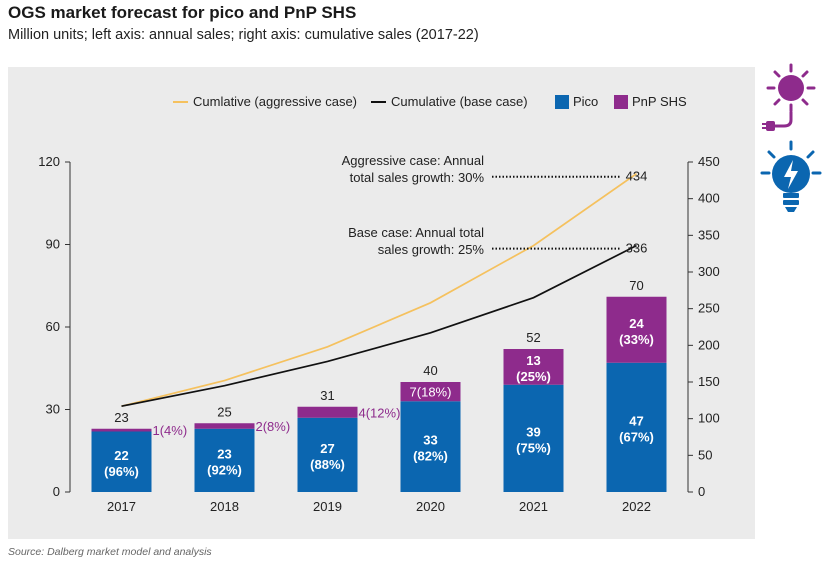  What do you see at coordinates (49, 161) in the screenshot?
I see `left-axis-tick-label: 120` at bounding box center [49, 161].